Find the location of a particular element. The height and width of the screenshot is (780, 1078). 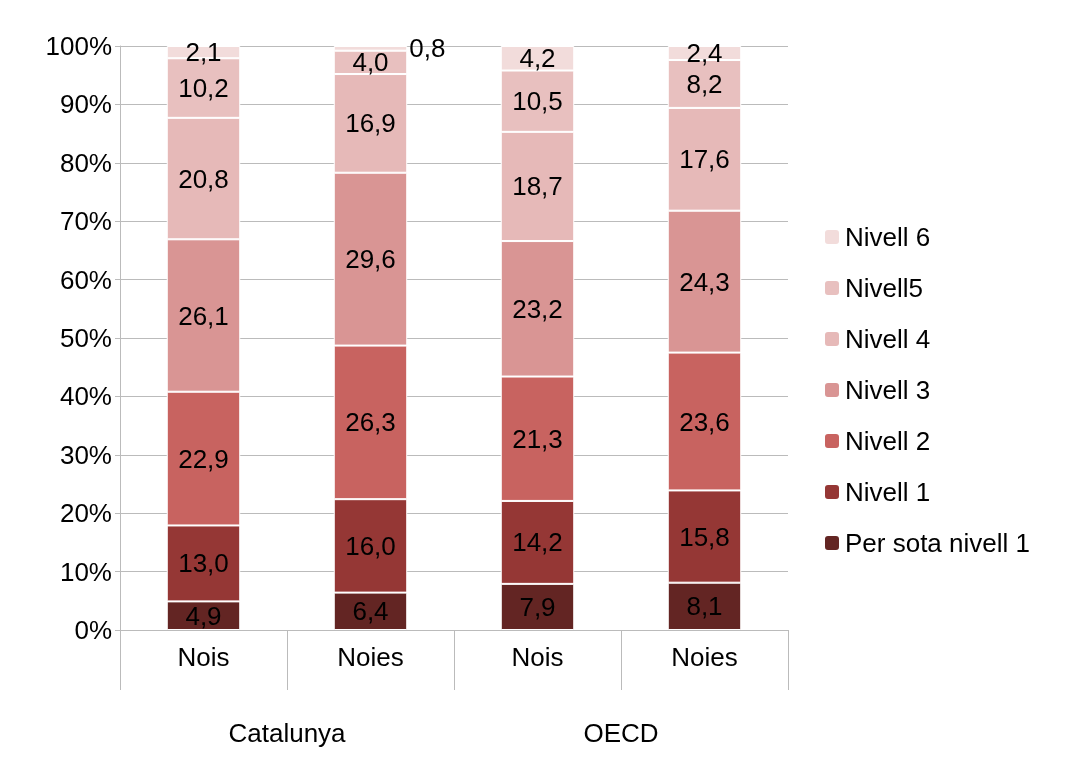

legend-label: Per sota nivell 1 is located at coordinates (937, 543).